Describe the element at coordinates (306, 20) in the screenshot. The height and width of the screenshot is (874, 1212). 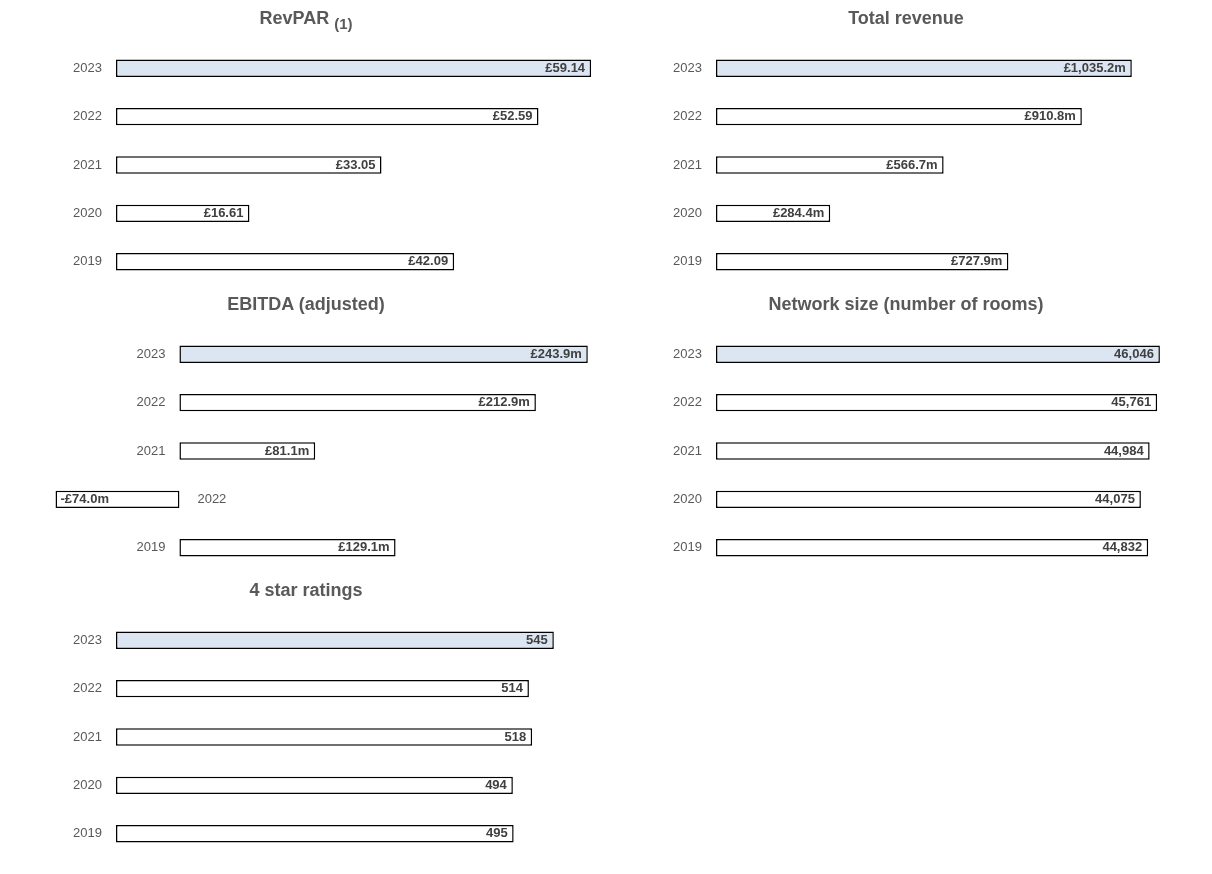
I see `chart-title: RevPAR $_{(1)}$` at that location.